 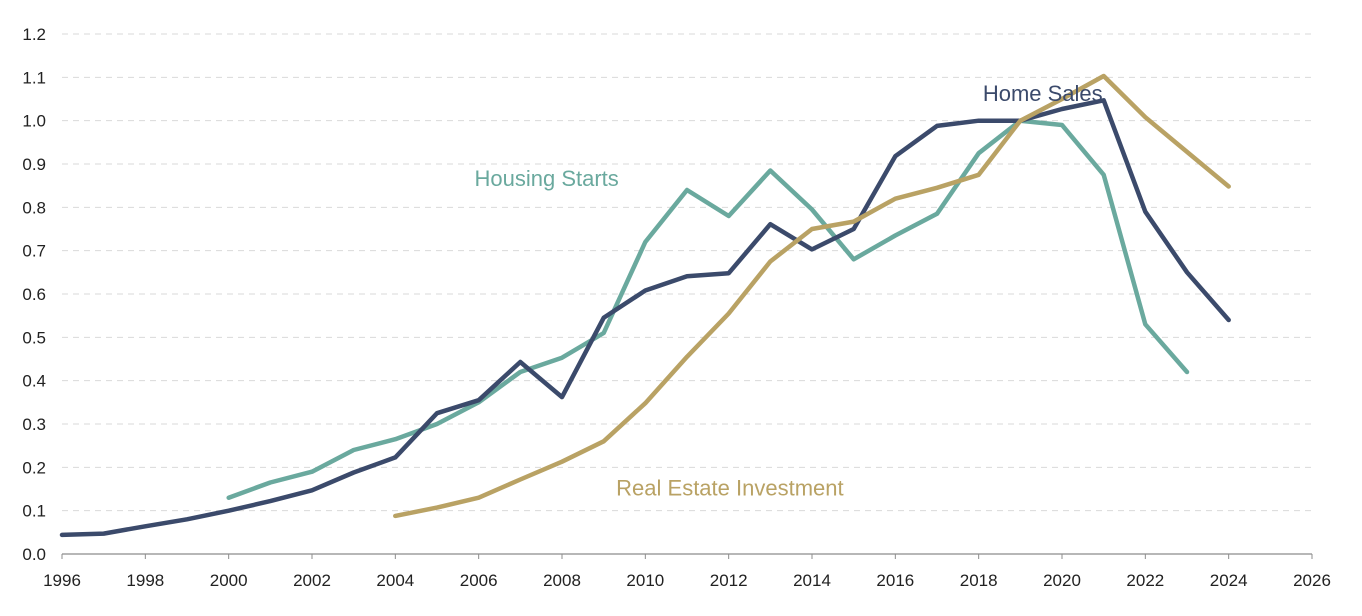 What do you see at coordinates (1043, 93) in the screenshot?
I see `series-label-home-sales: Home Sales` at bounding box center [1043, 93].